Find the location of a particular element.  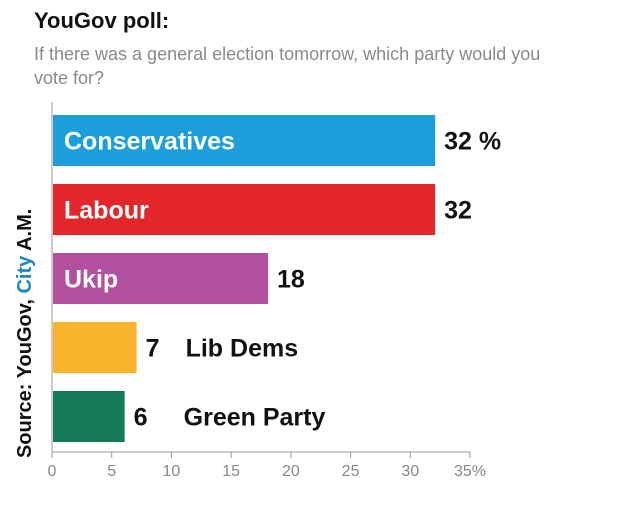

bar-category-label: Green Party is located at coordinates (255, 418).